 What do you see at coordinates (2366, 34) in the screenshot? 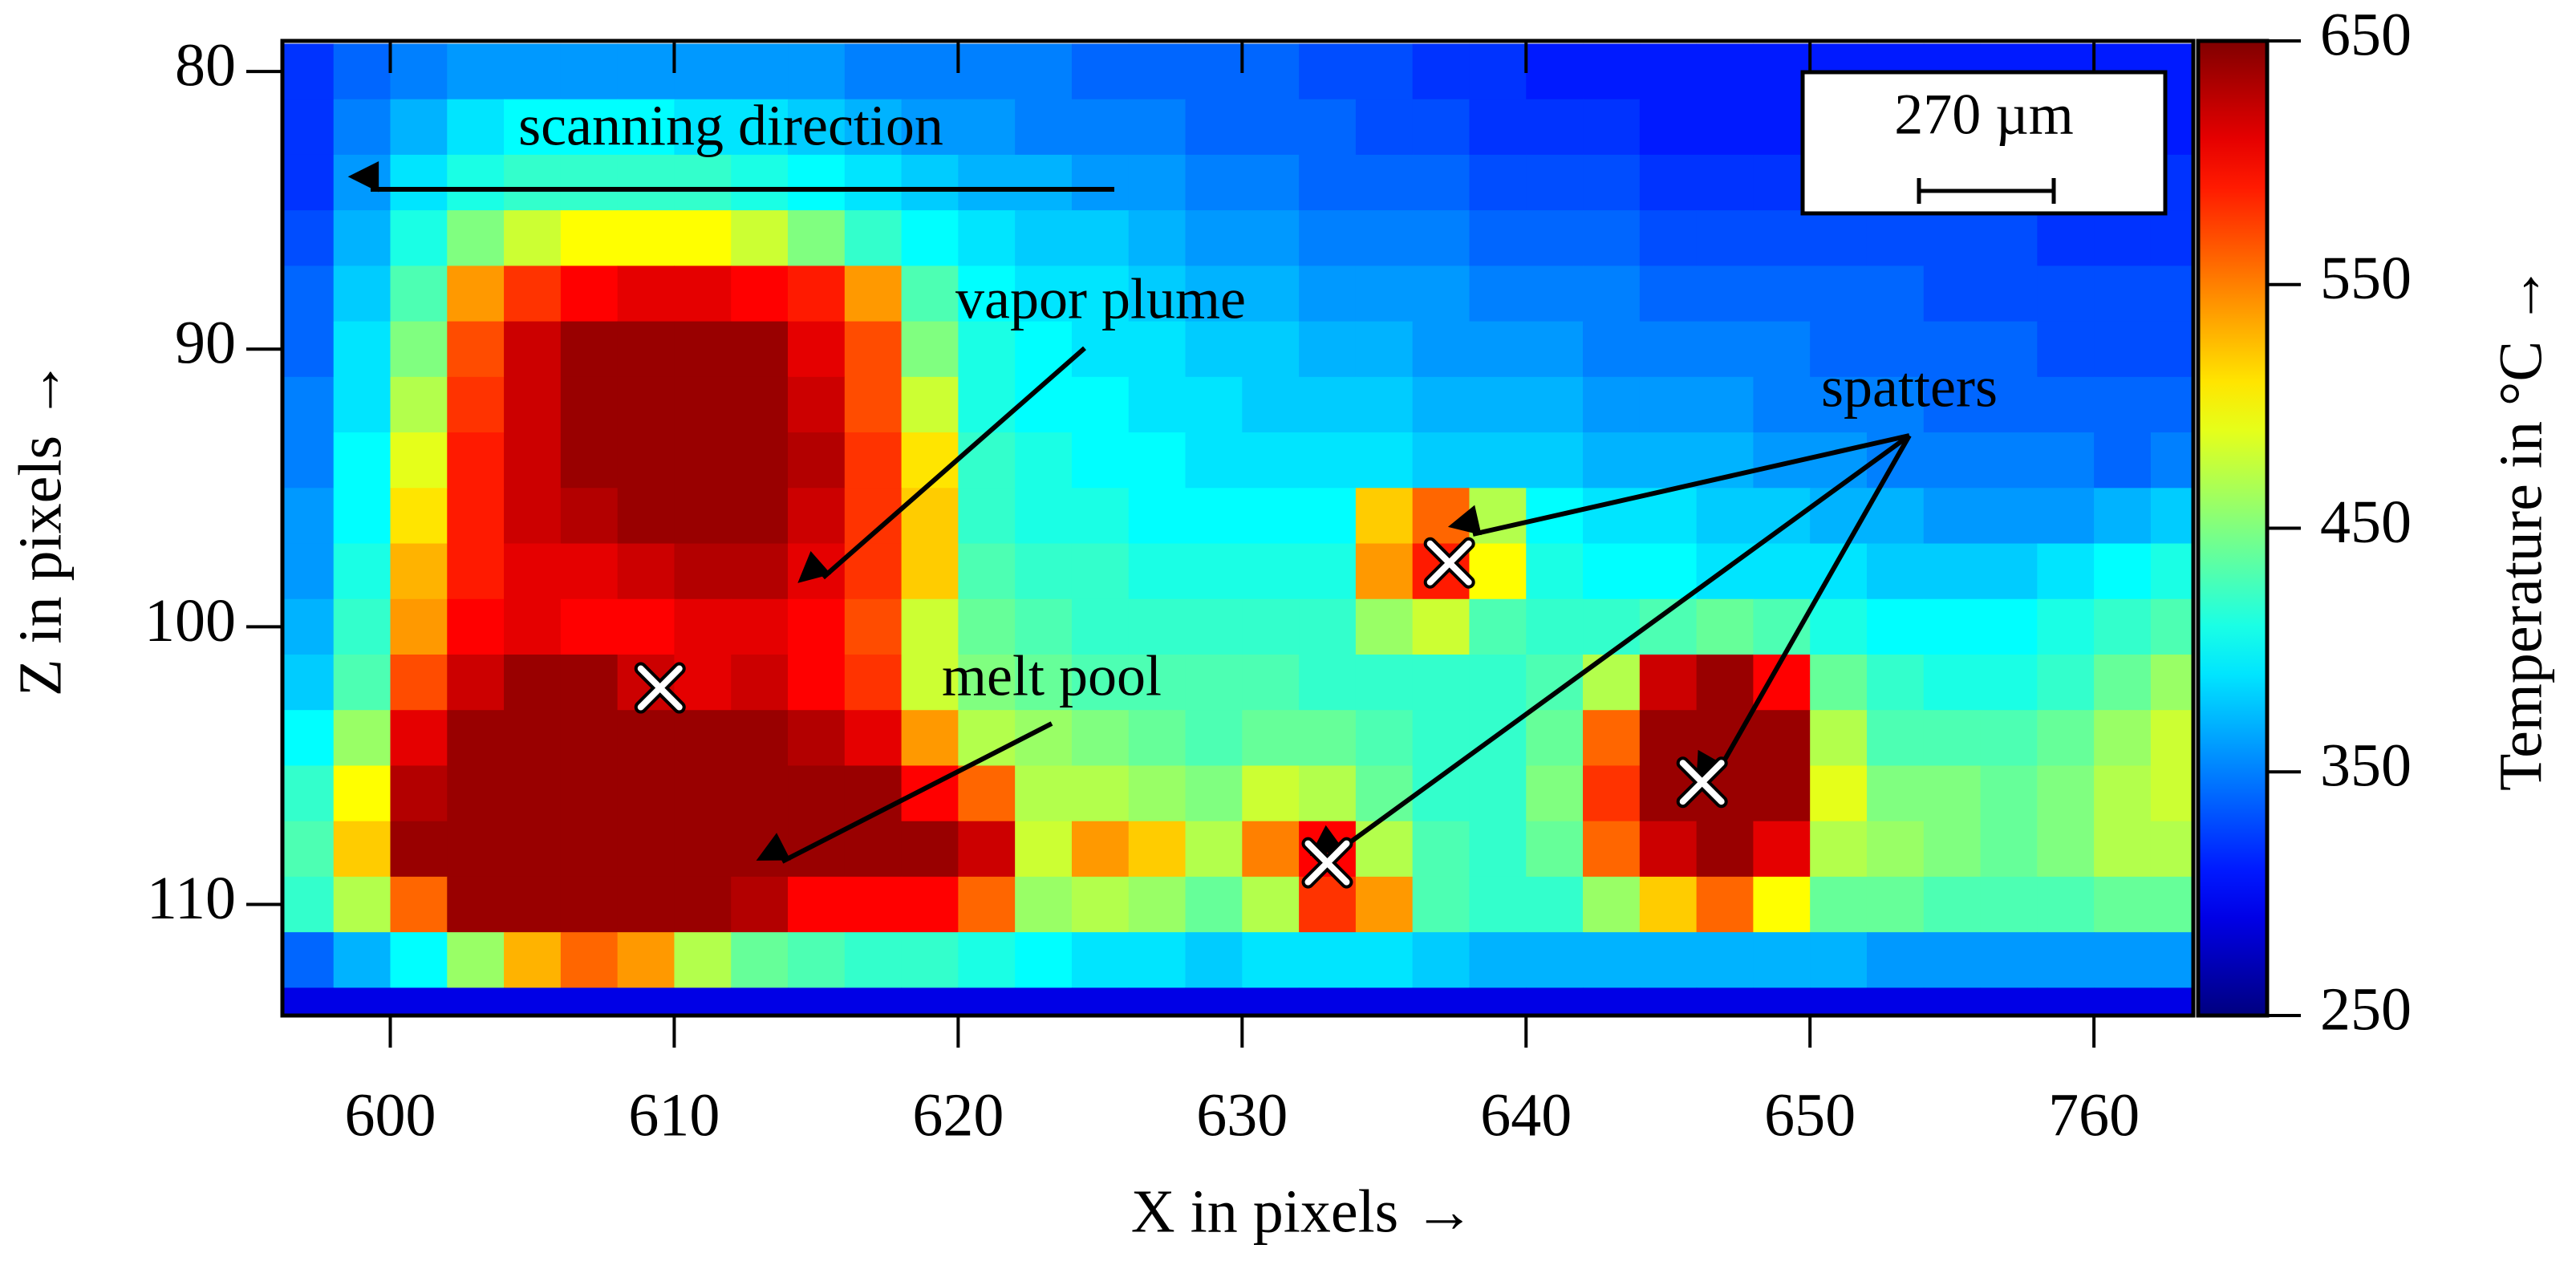
I see `colorbar-tick-label: 650` at bounding box center [2366, 34].